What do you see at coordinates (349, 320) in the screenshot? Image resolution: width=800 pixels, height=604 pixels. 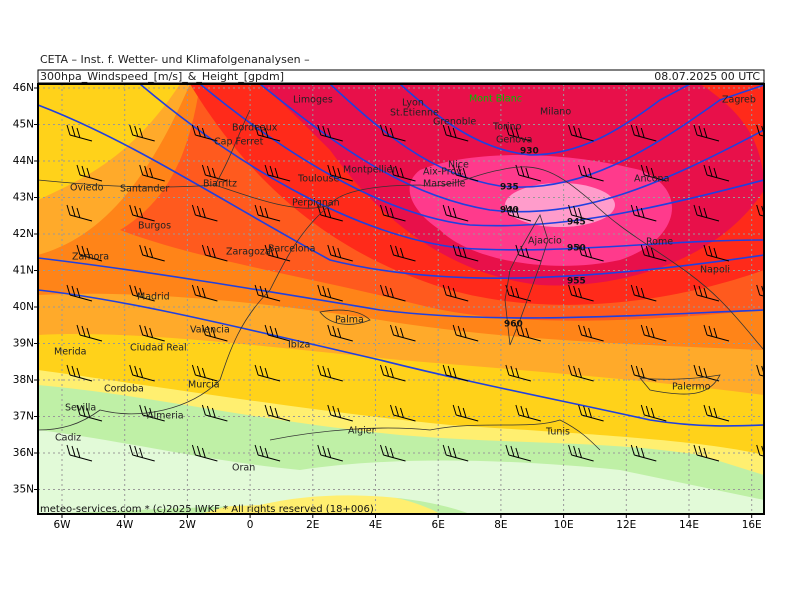 I see `city-label: Palma` at bounding box center [349, 320].